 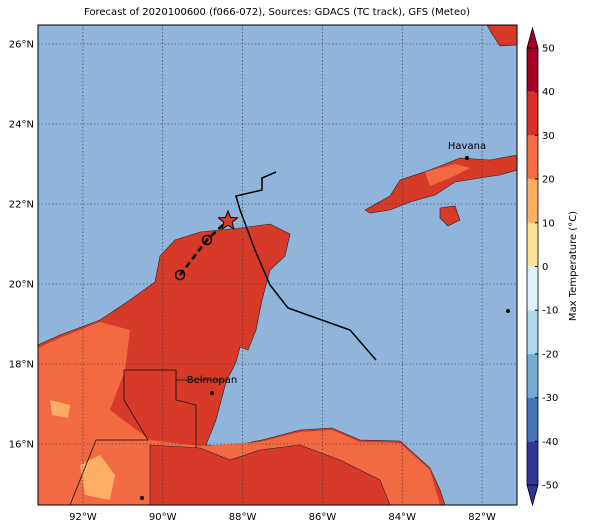 I want to click on tc-track, so click(x=306, y=266).